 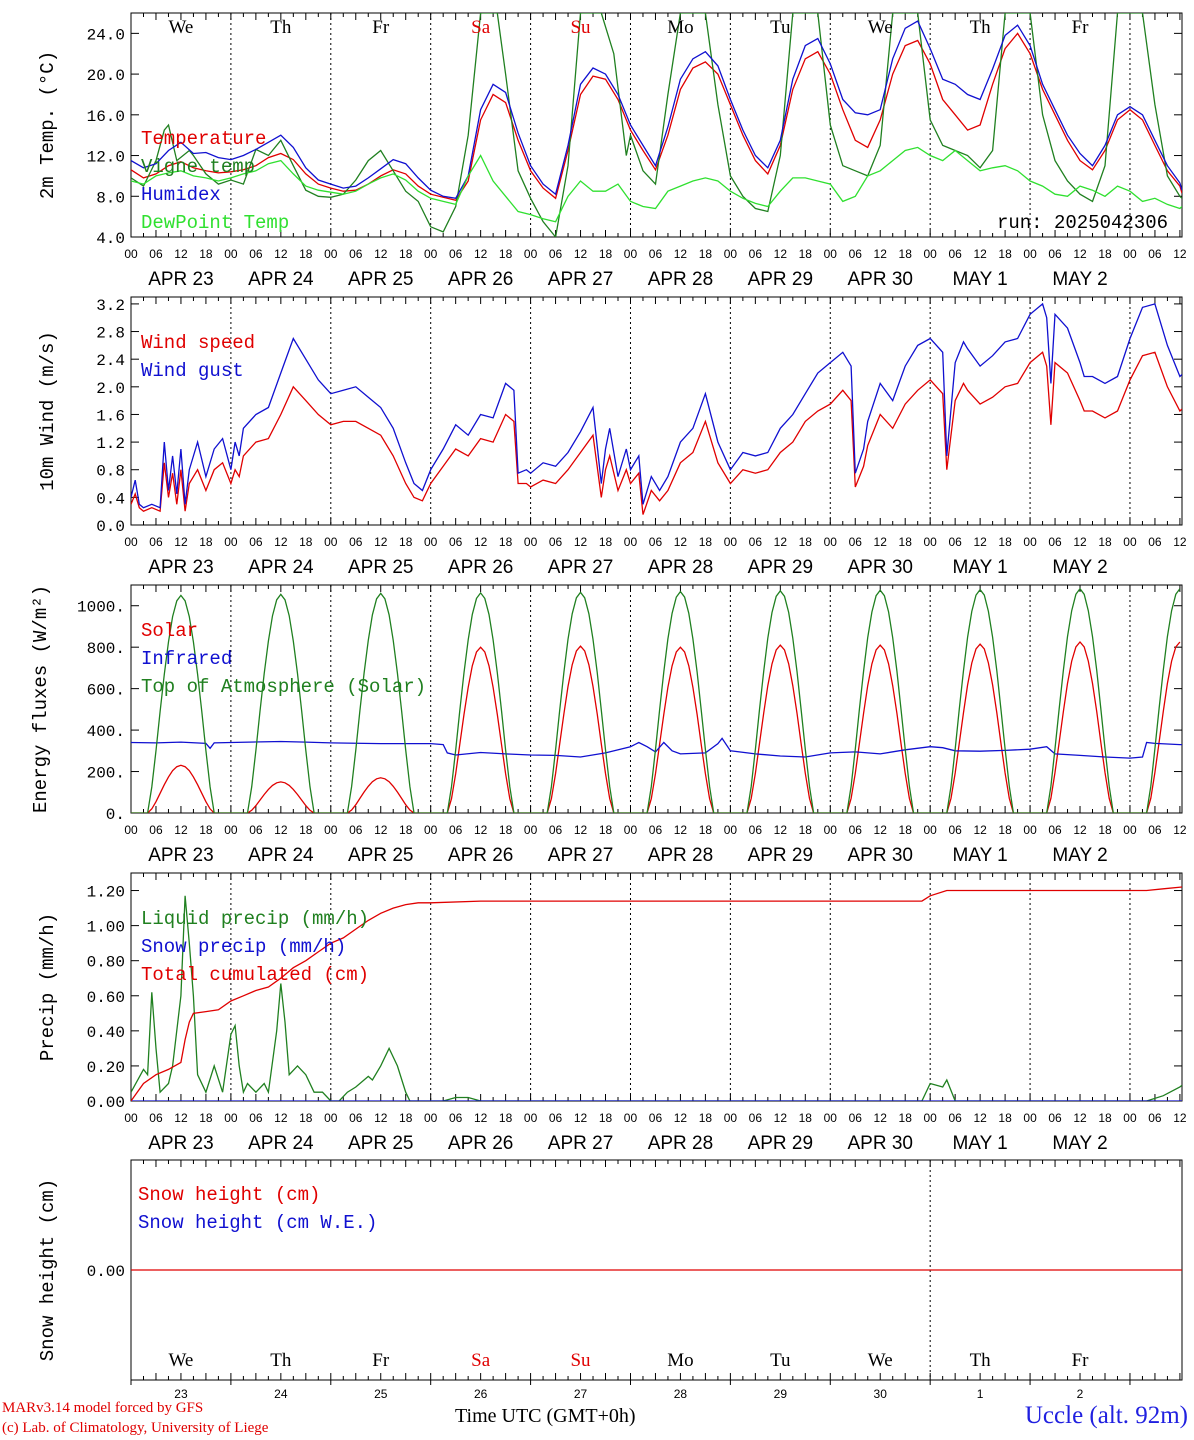 I want to click on y-tick-label: 0.0, so click(x=110, y=527).